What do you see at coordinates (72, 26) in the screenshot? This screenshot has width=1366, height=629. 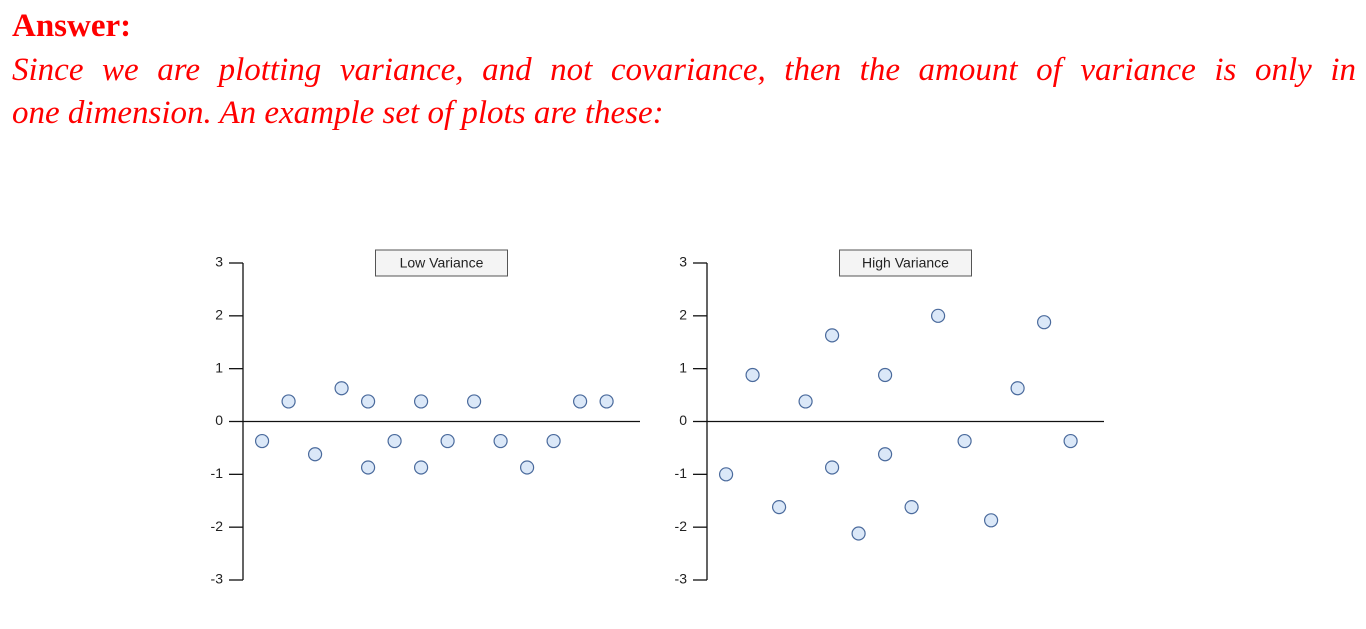 I see `answer-label: Answer:` at bounding box center [72, 26].